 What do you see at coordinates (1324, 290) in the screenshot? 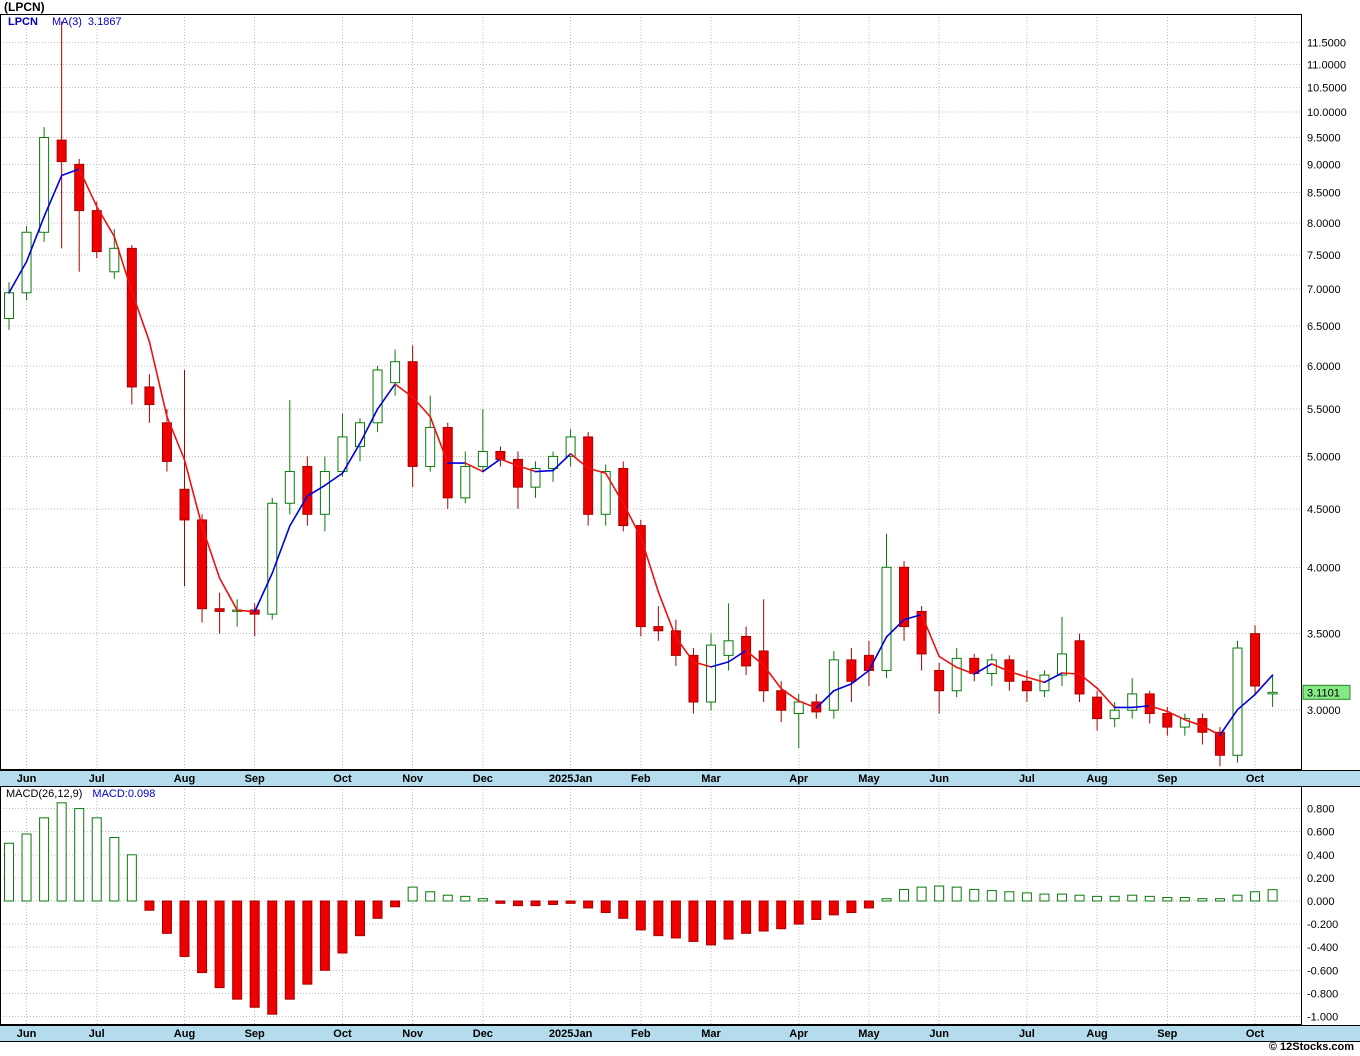
I see `price-tick-label: 7.0000` at bounding box center [1324, 290].